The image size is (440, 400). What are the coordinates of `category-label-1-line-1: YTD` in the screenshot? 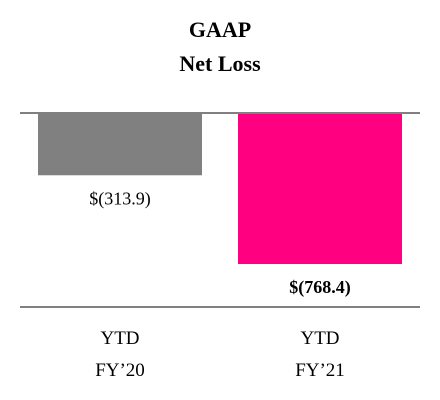 It's located at (119, 338).